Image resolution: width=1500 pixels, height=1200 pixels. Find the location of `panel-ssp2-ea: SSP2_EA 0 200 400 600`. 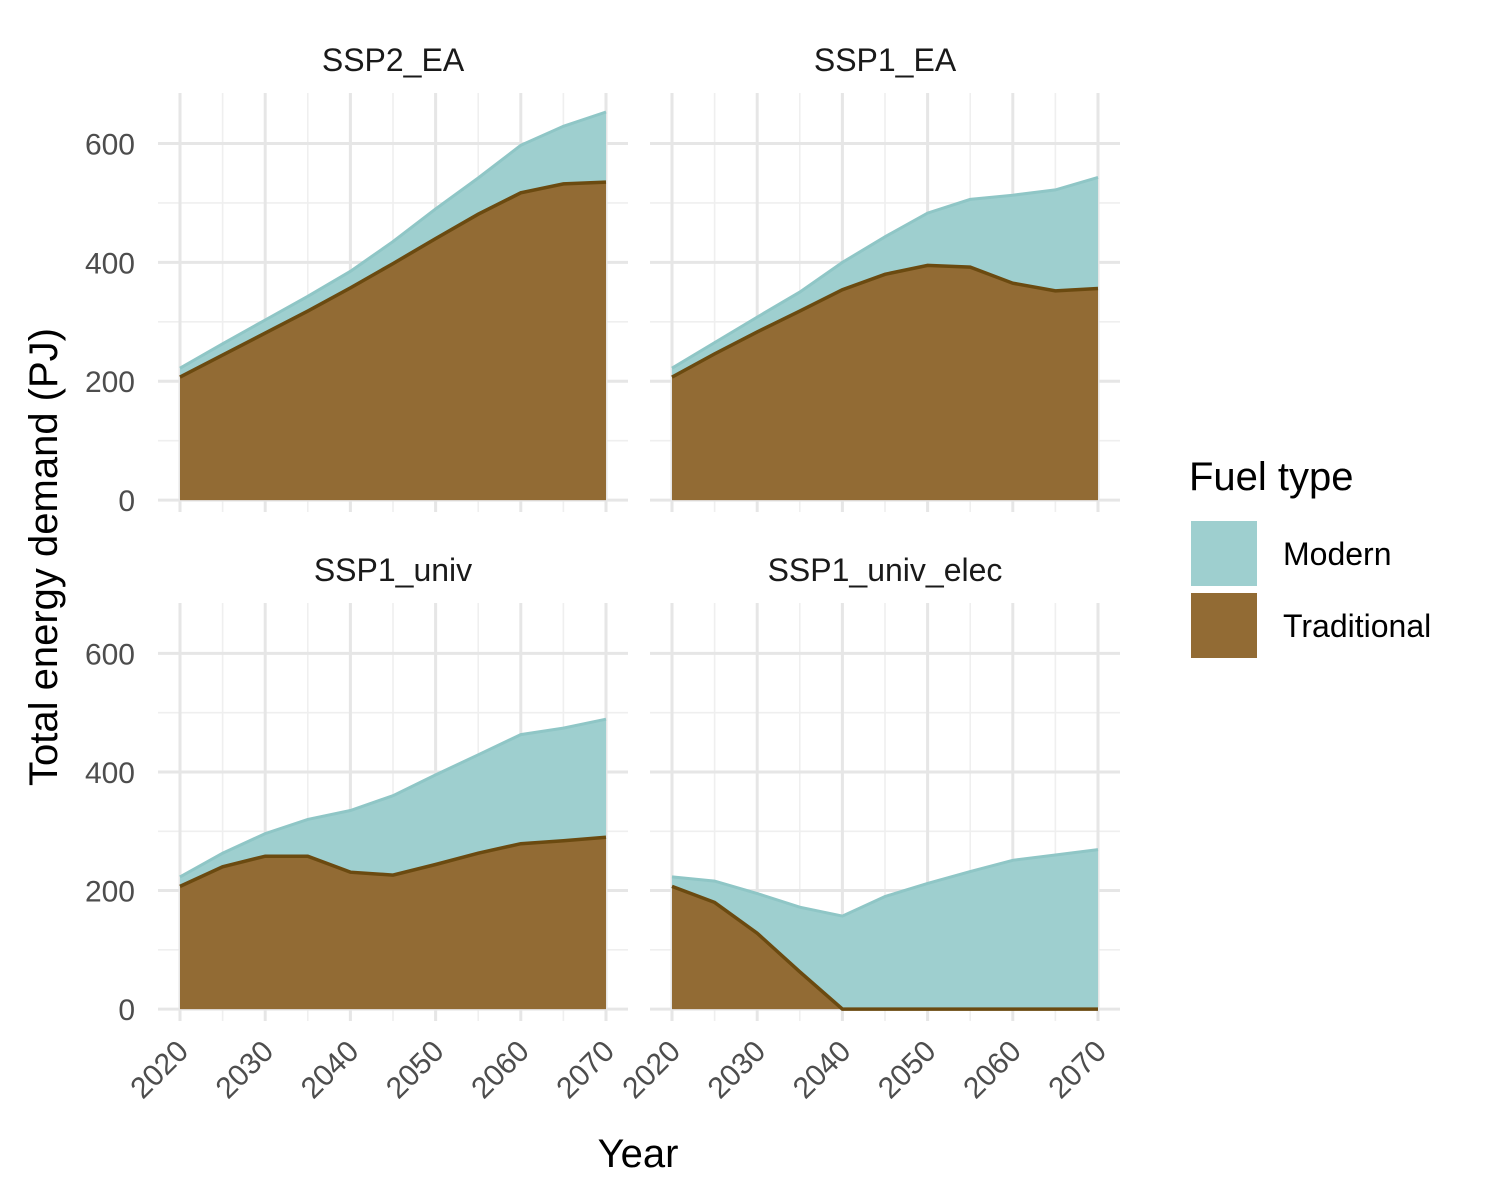

panel-ssp2-ea: SSP2_EA 0 200 400 600 is located at coordinates (356, 280).